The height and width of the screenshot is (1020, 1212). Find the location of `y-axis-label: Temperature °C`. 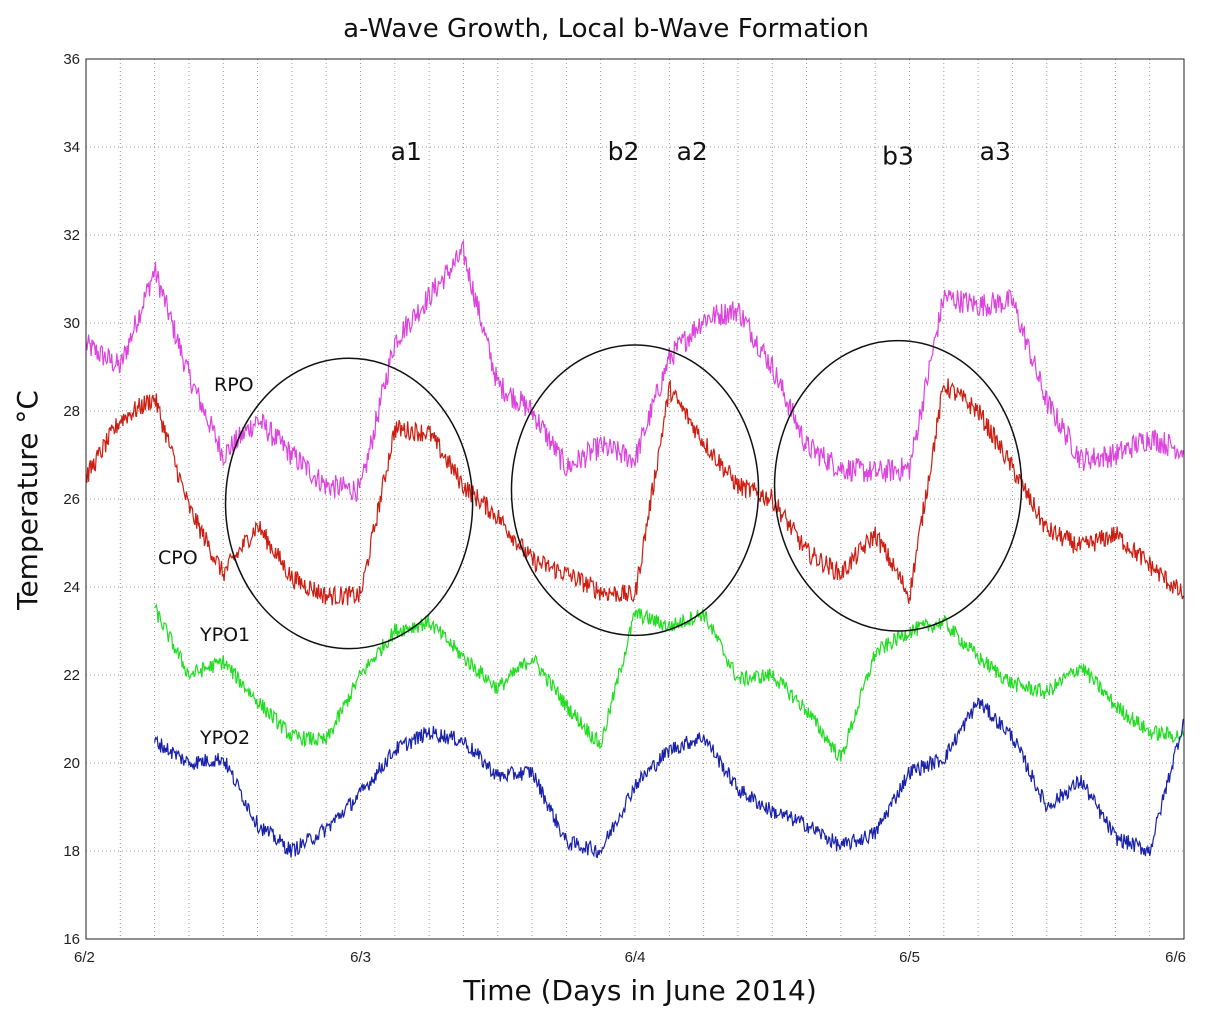

y-axis-label: Temperature °C is located at coordinates (27, 500).